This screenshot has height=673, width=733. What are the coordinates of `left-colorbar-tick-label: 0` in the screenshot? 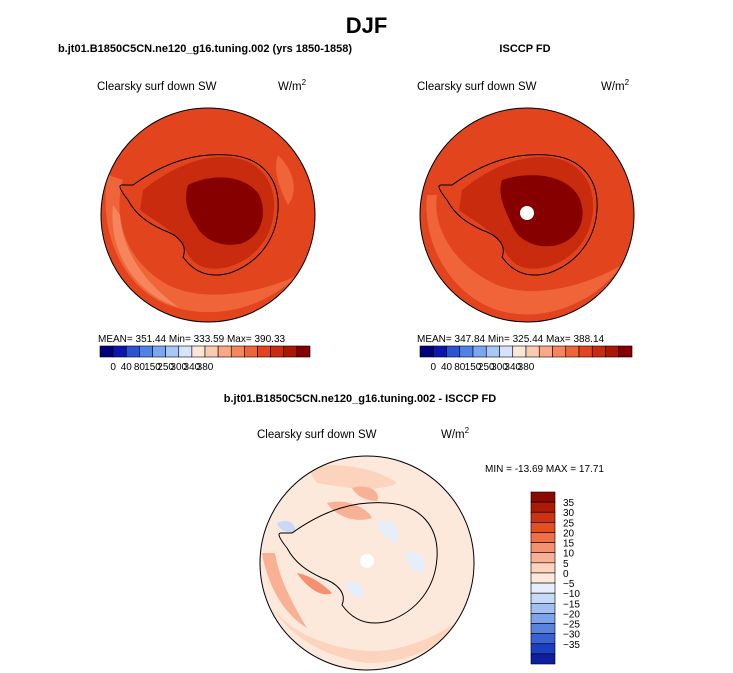 It's located at (113, 367).